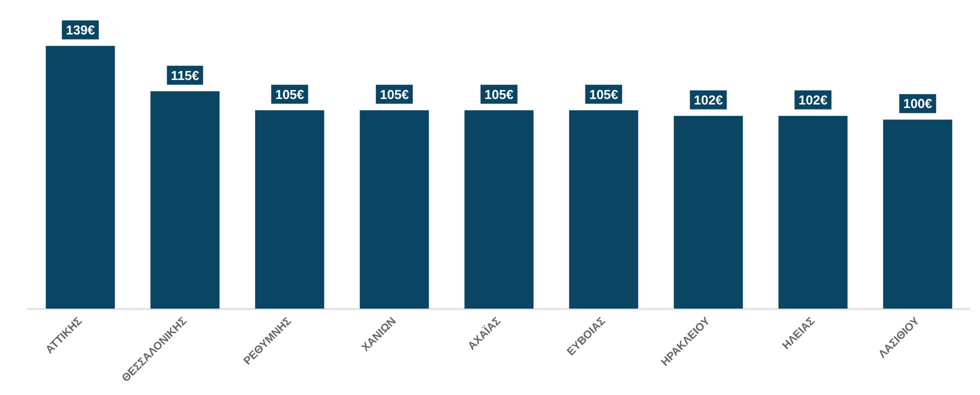 The height and width of the screenshot is (395, 980). Describe the element at coordinates (80, 30) in the screenshot. I see `data-label: 139€` at that location.